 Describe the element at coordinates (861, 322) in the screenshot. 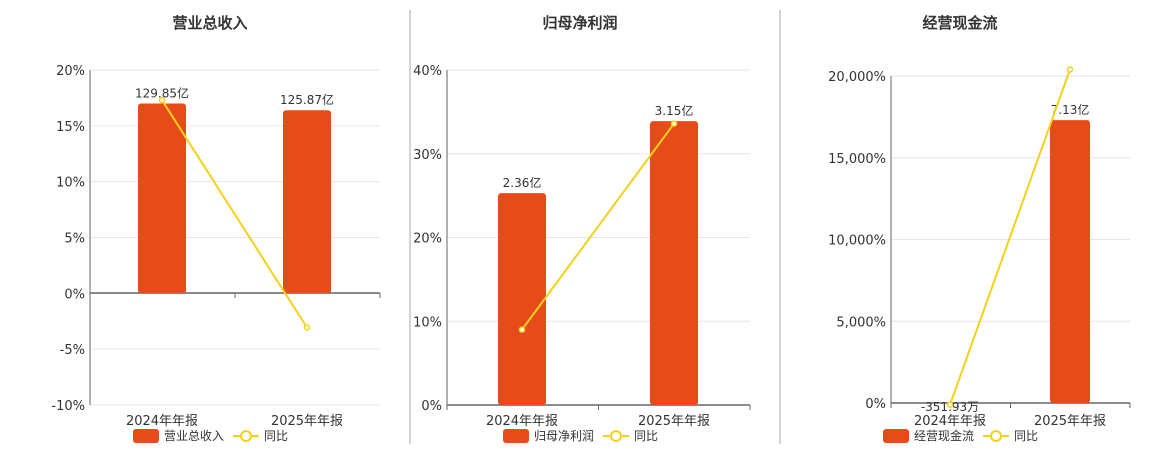

I see `y-tick-label: 5,000%` at that location.